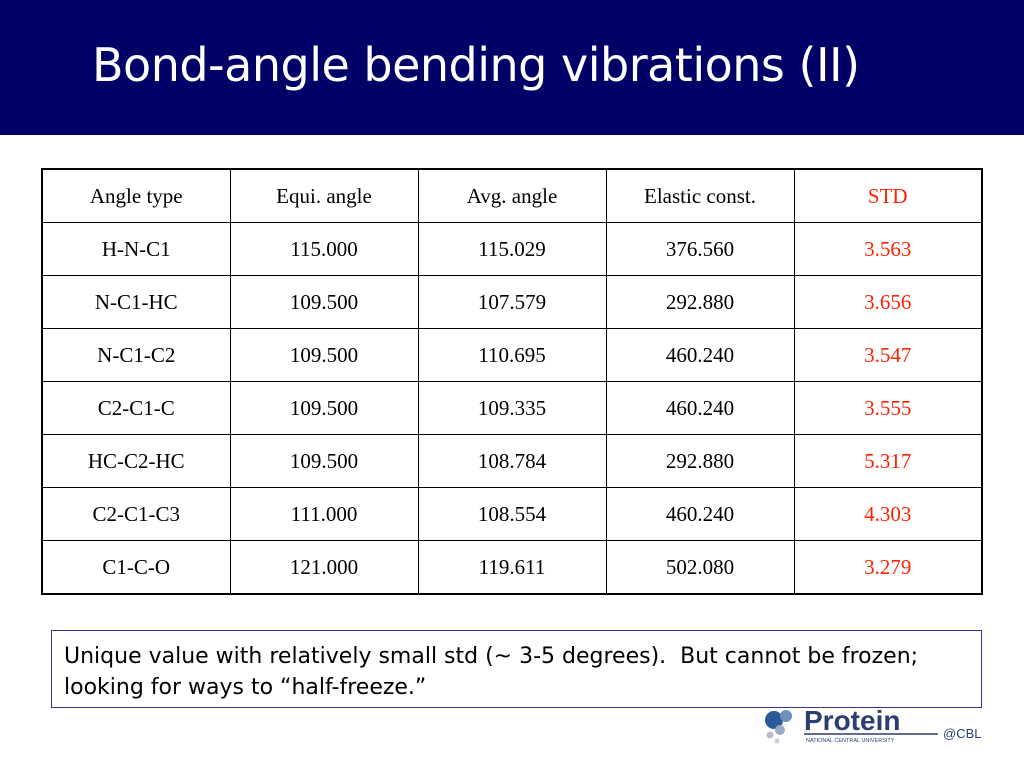  I want to click on cell-angle-type: H-N-C1, so click(136, 249).